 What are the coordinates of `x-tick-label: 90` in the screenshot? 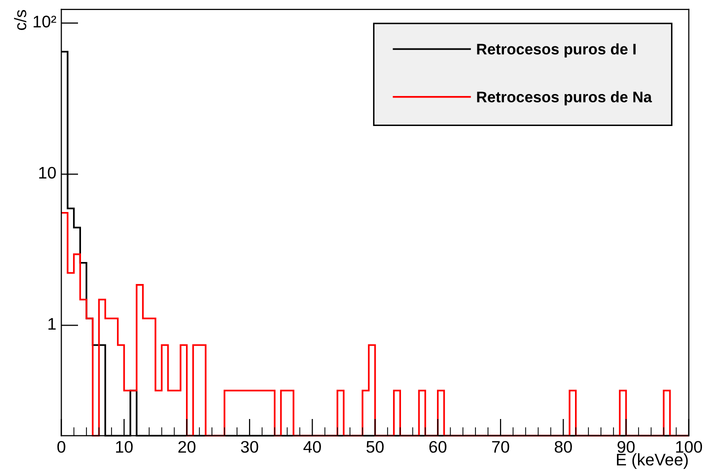 It's located at (626, 446).